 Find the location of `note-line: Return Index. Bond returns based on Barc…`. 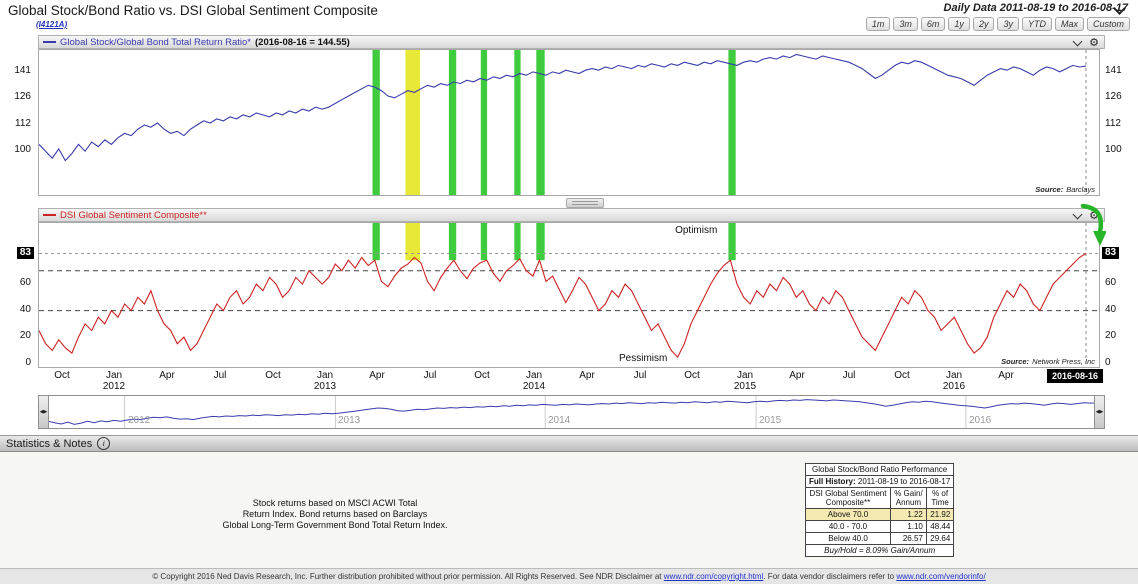

note-line: Return Index. Bond returns based on Barc… is located at coordinates (335, 514).